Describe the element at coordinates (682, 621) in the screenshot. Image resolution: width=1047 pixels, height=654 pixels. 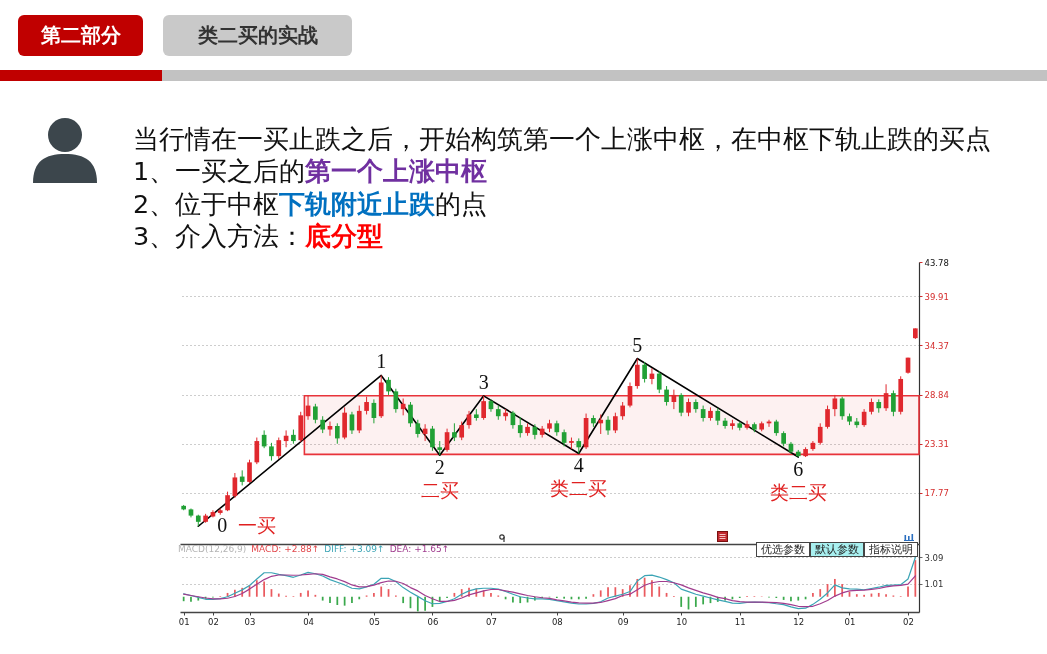
I see `x-tick-label: 10` at that location.